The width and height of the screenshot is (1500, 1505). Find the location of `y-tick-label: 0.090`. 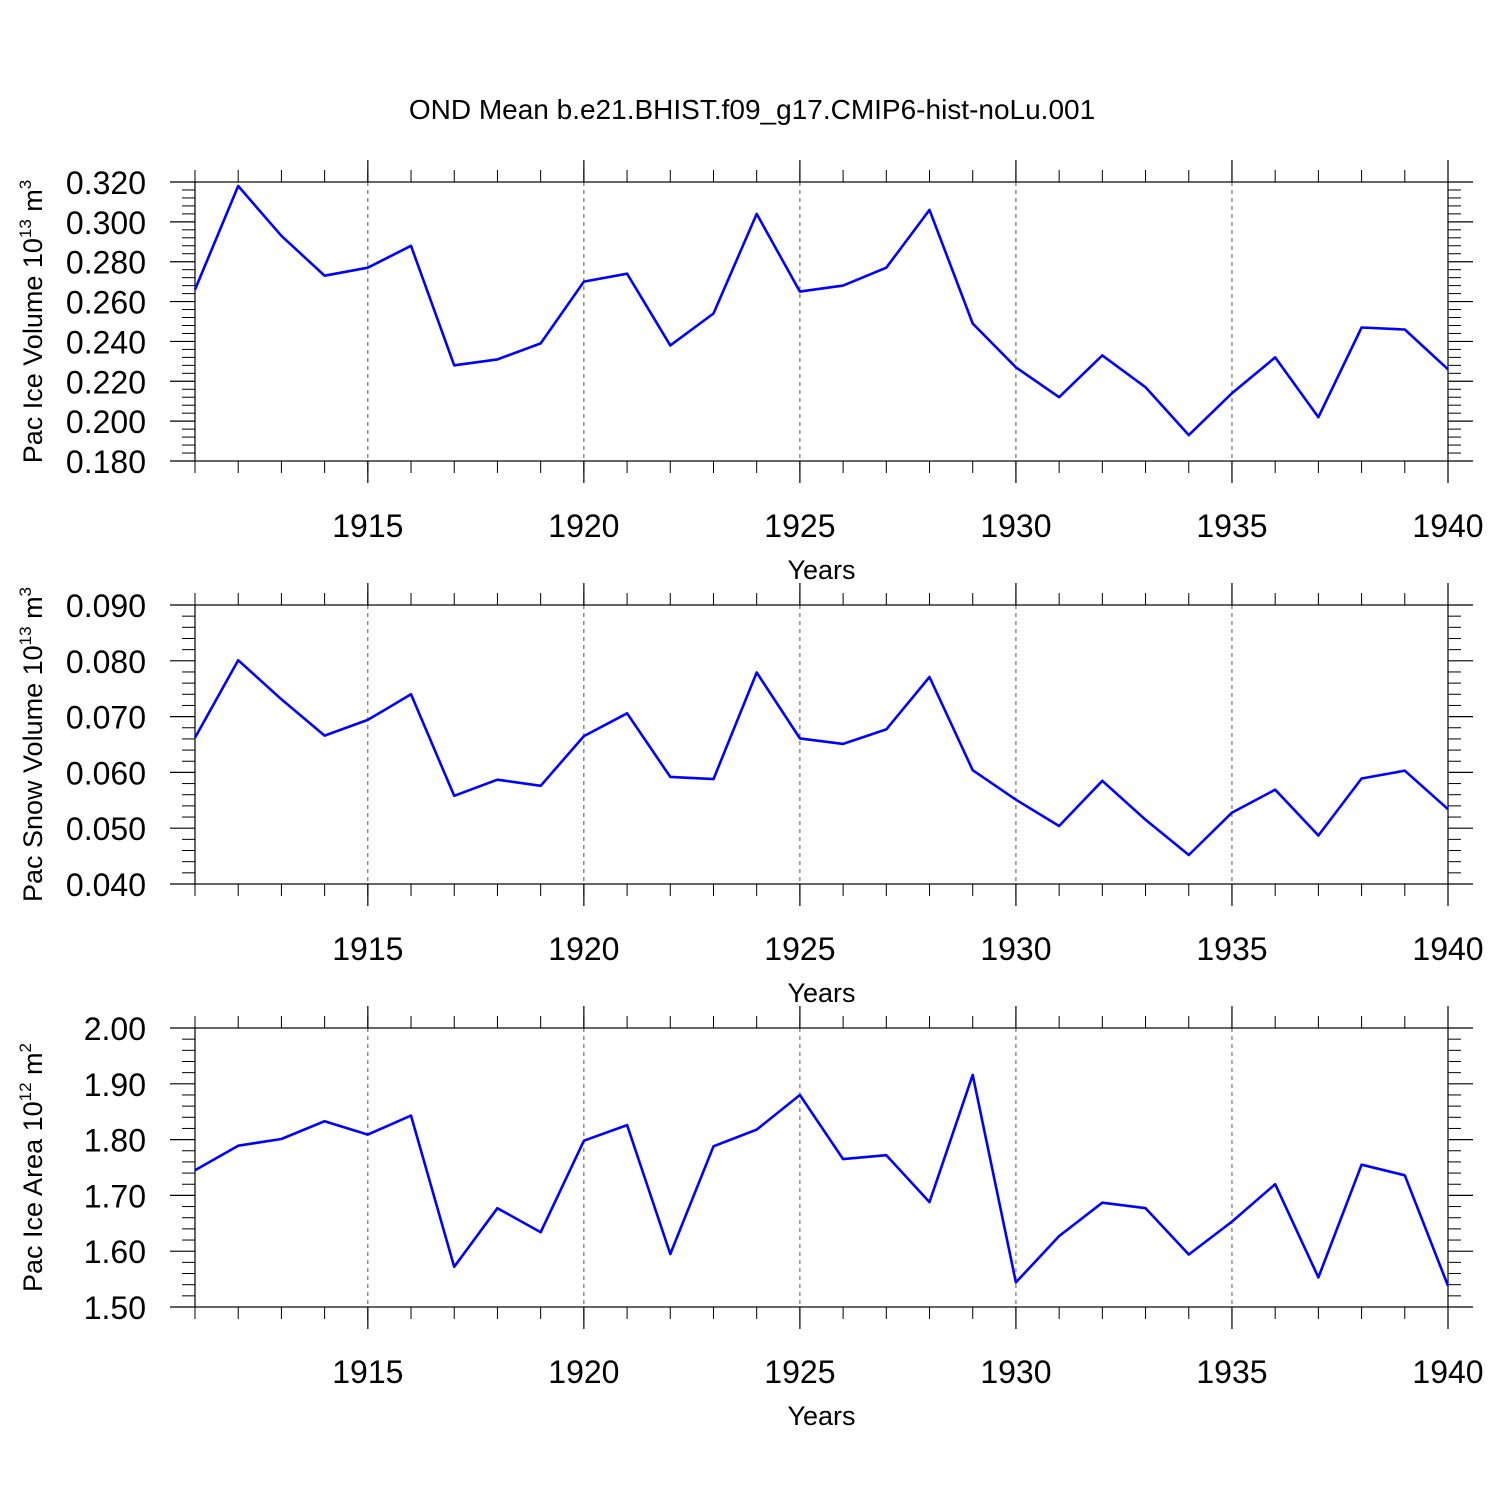

y-tick-label: 0.090 is located at coordinates (106, 606).